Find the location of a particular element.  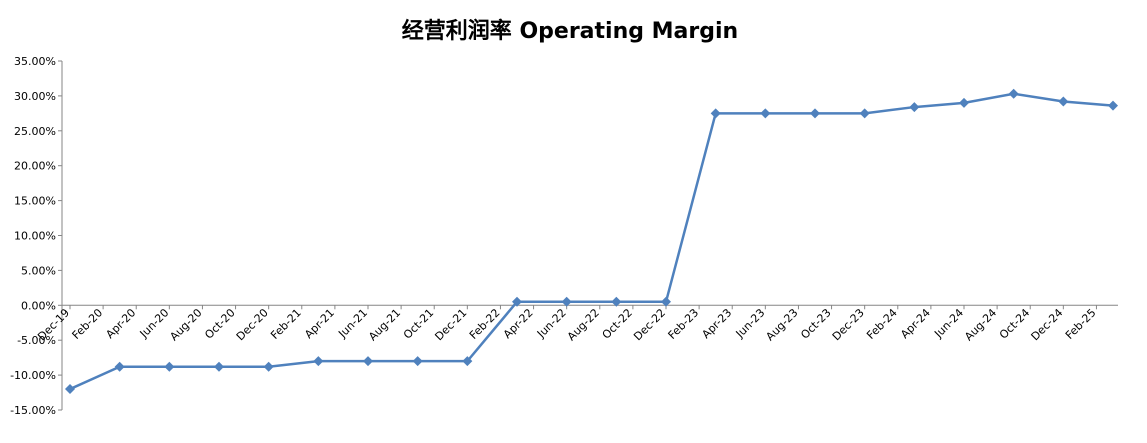

x-tick-label: Jun-23 is located at coordinates (750, 323).